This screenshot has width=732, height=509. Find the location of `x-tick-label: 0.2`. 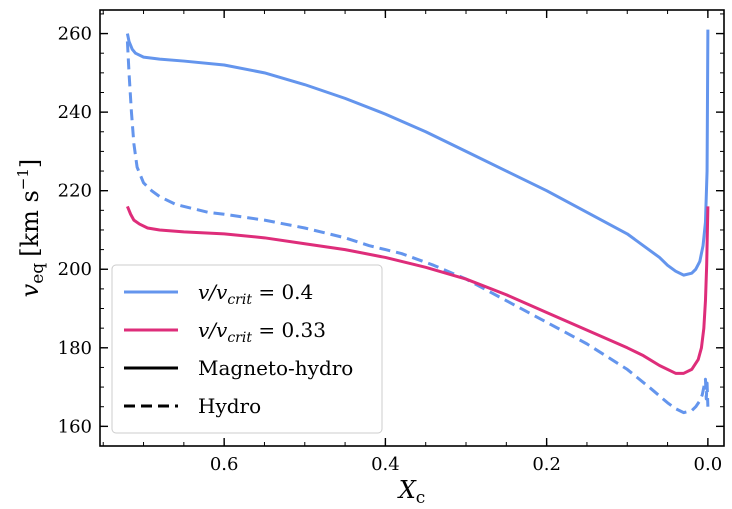

x-tick-label: 0.2 is located at coordinates (546, 464).